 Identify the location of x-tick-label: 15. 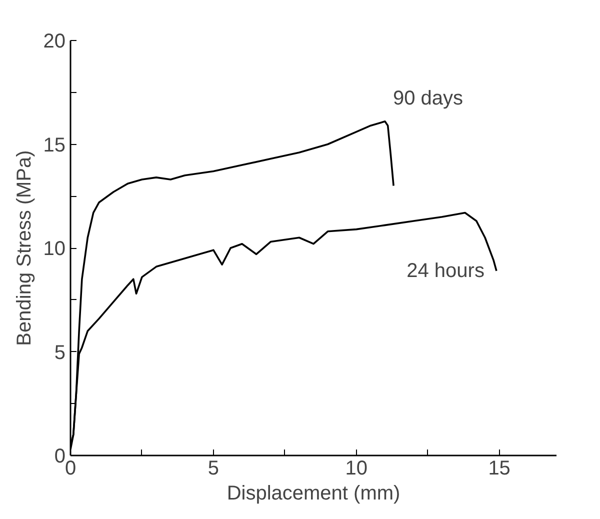
(499, 469).